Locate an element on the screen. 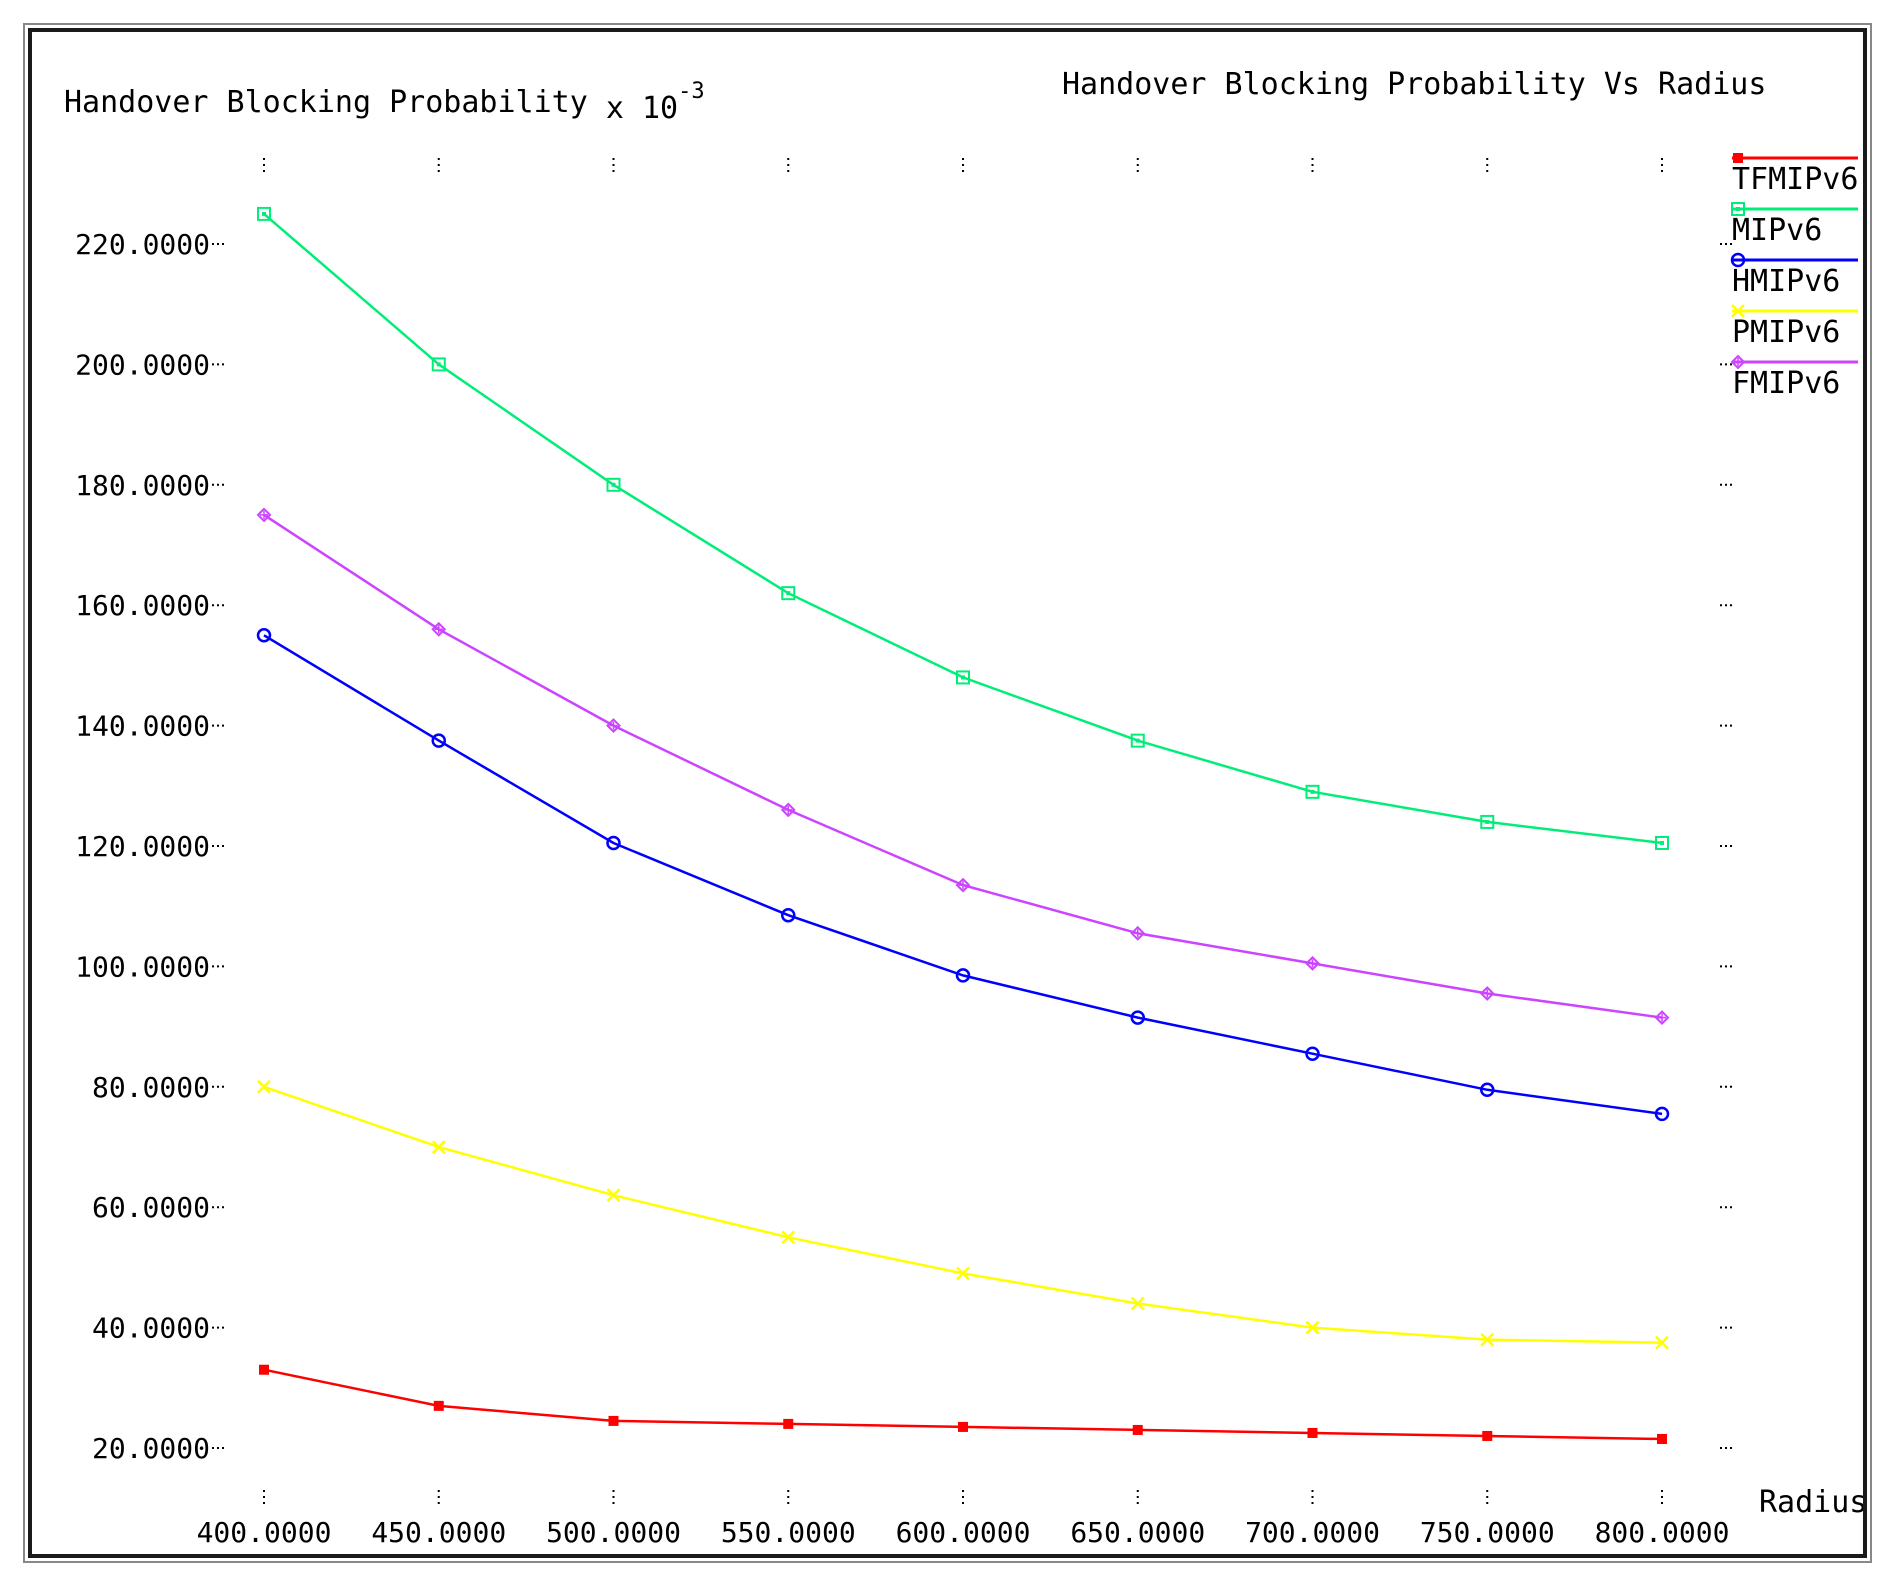 This screenshot has width=1895, height=1589. legend-label: FMIPv6 is located at coordinates (1786, 383).